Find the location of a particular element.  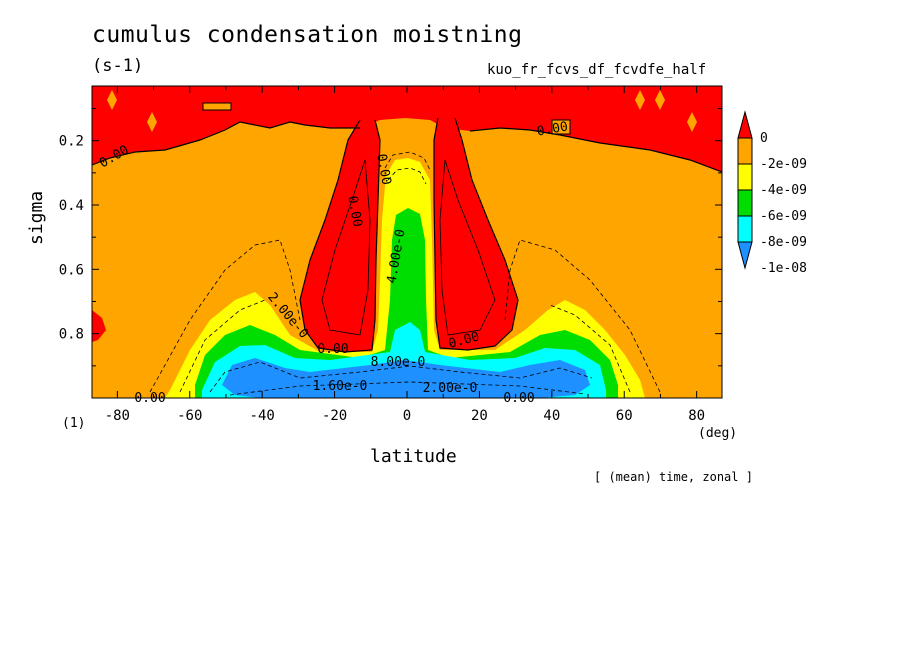

zero-contour-top is located at coordinates (407, 147).